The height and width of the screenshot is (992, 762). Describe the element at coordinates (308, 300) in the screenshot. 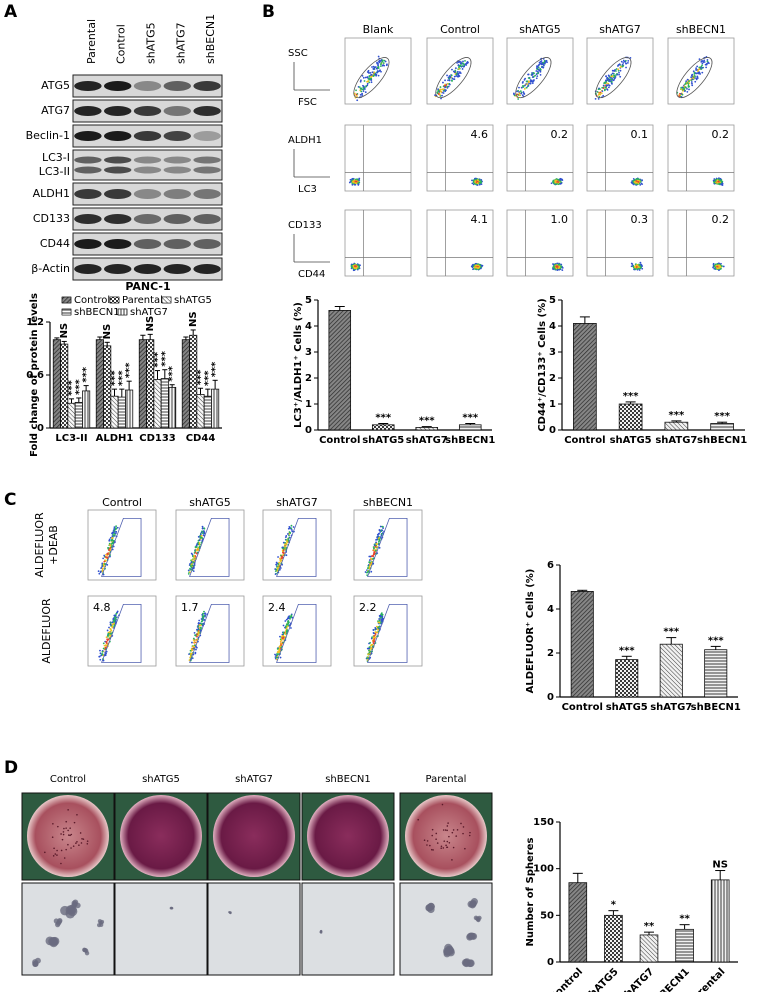

I see `y-tick-label: 5` at that location.